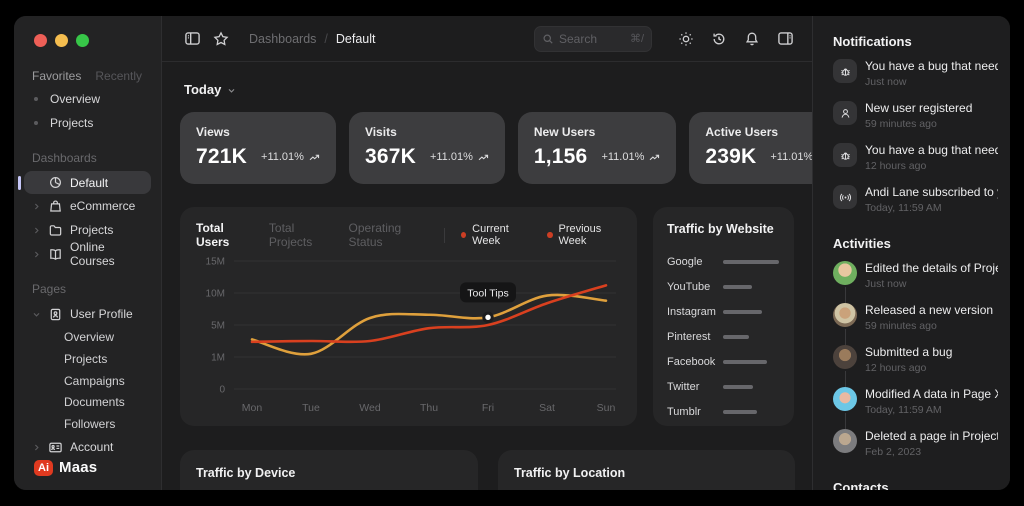 The width and height of the screenshot is (1024, 506). What do you see at coordinates (290, 235) in the screenshot?
I see `tab-total-projects: Total Projects` at bounding box center [290, 235].